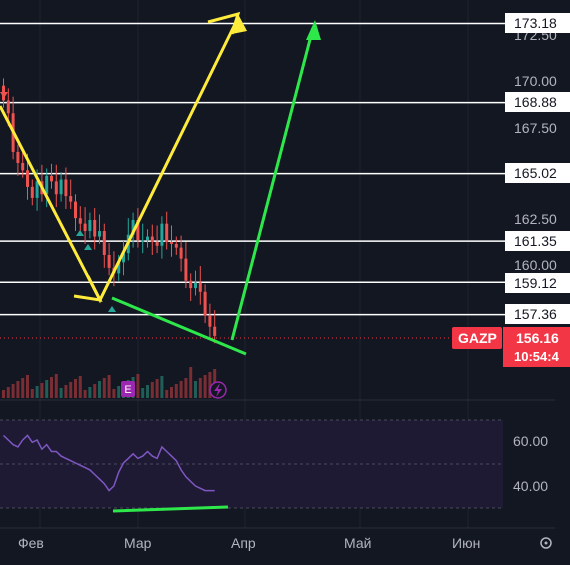 The width and height of the screenshot is (570, 565). What do you see at coordinates (537, 356) in the screenshot?
I see `countdown-label: 10:54:4` at bounding box center [537, 356].